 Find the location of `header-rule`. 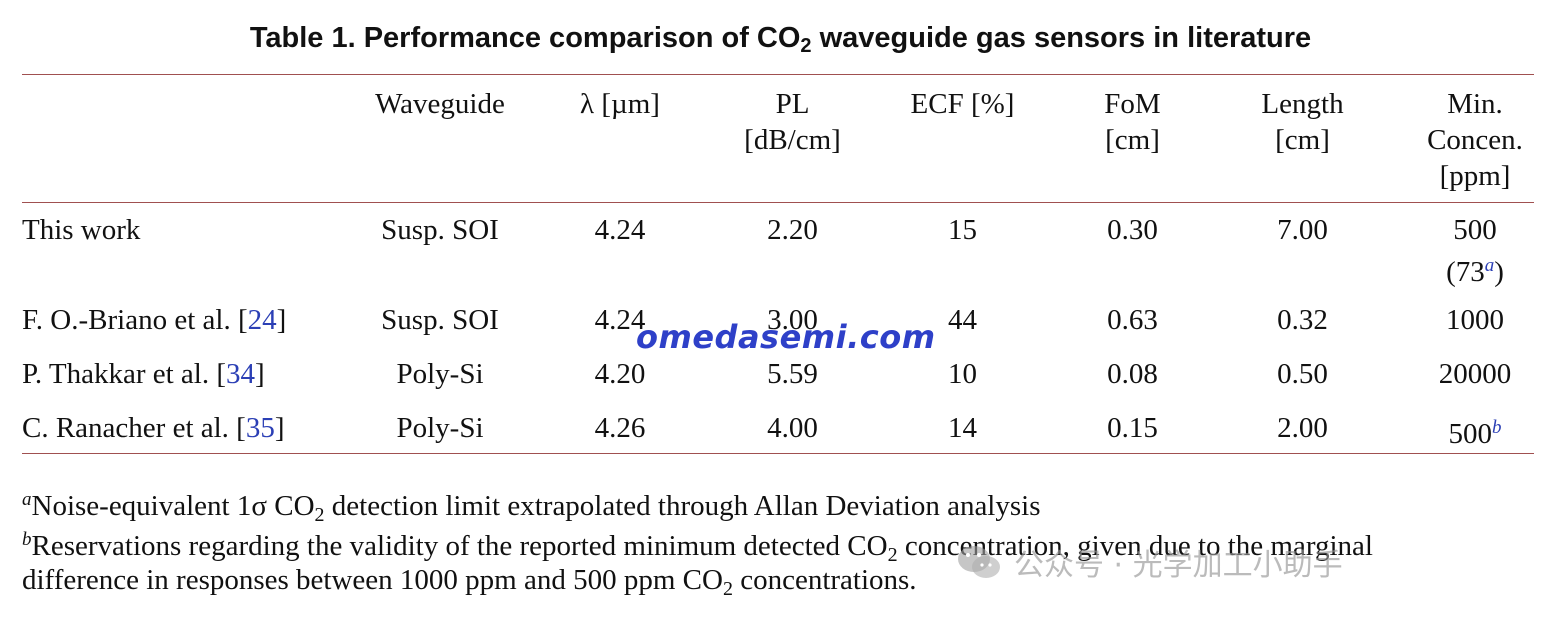

header-rule is located at coordinates (778, 202).